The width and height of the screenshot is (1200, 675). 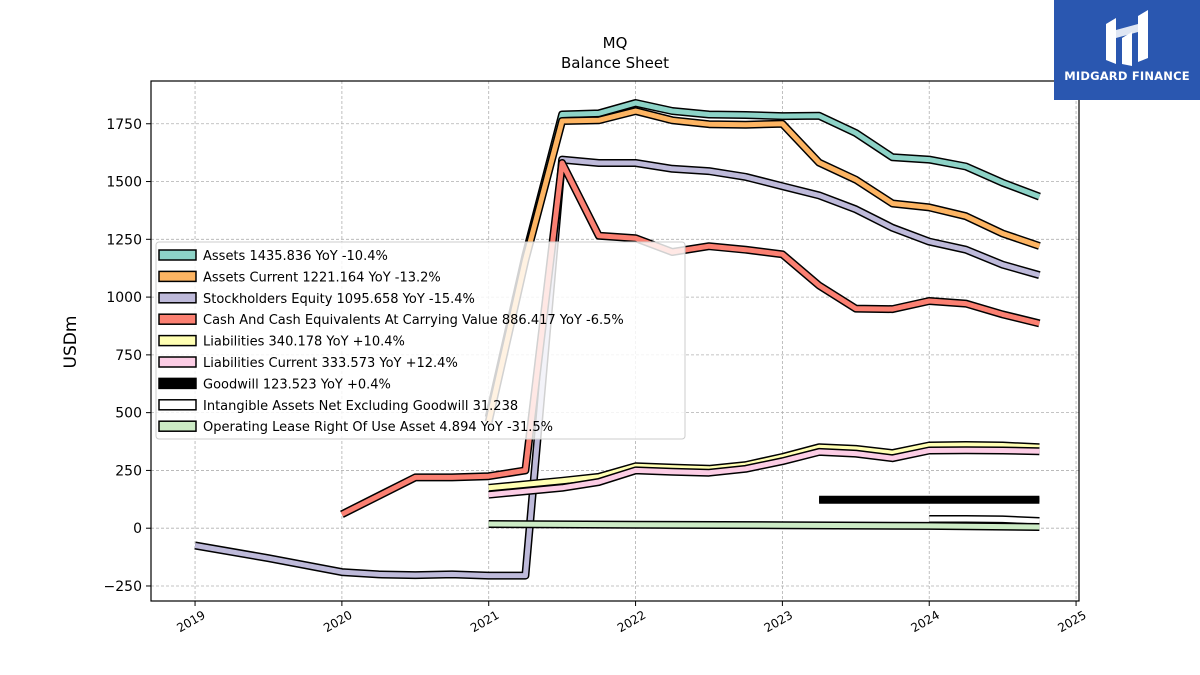 I want to click on y-tick-label: 1750, so click(x=124, y=125).